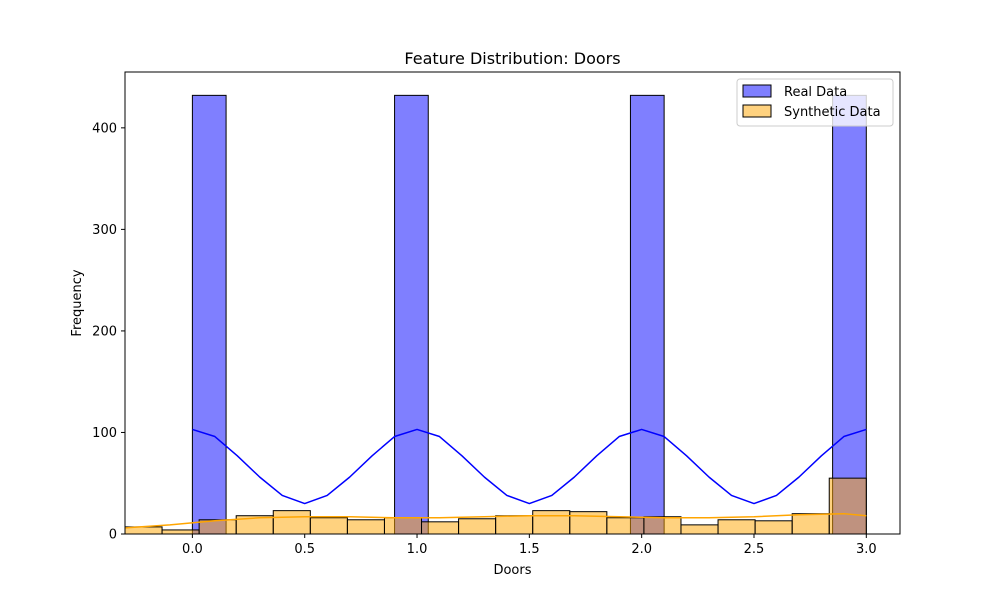 This screenshot has width=1000, height=600. I want to click on synthetic-data-histogram, so click(495, 506).